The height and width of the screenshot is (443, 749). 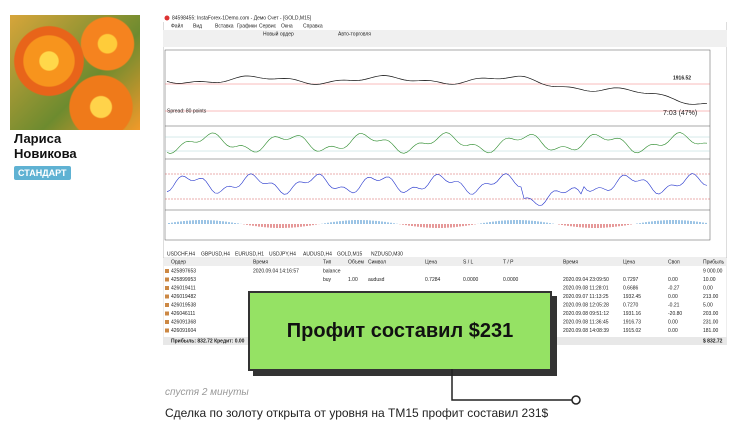 I want to click on table-cell: 1932.45, so click(x=632, y=297).